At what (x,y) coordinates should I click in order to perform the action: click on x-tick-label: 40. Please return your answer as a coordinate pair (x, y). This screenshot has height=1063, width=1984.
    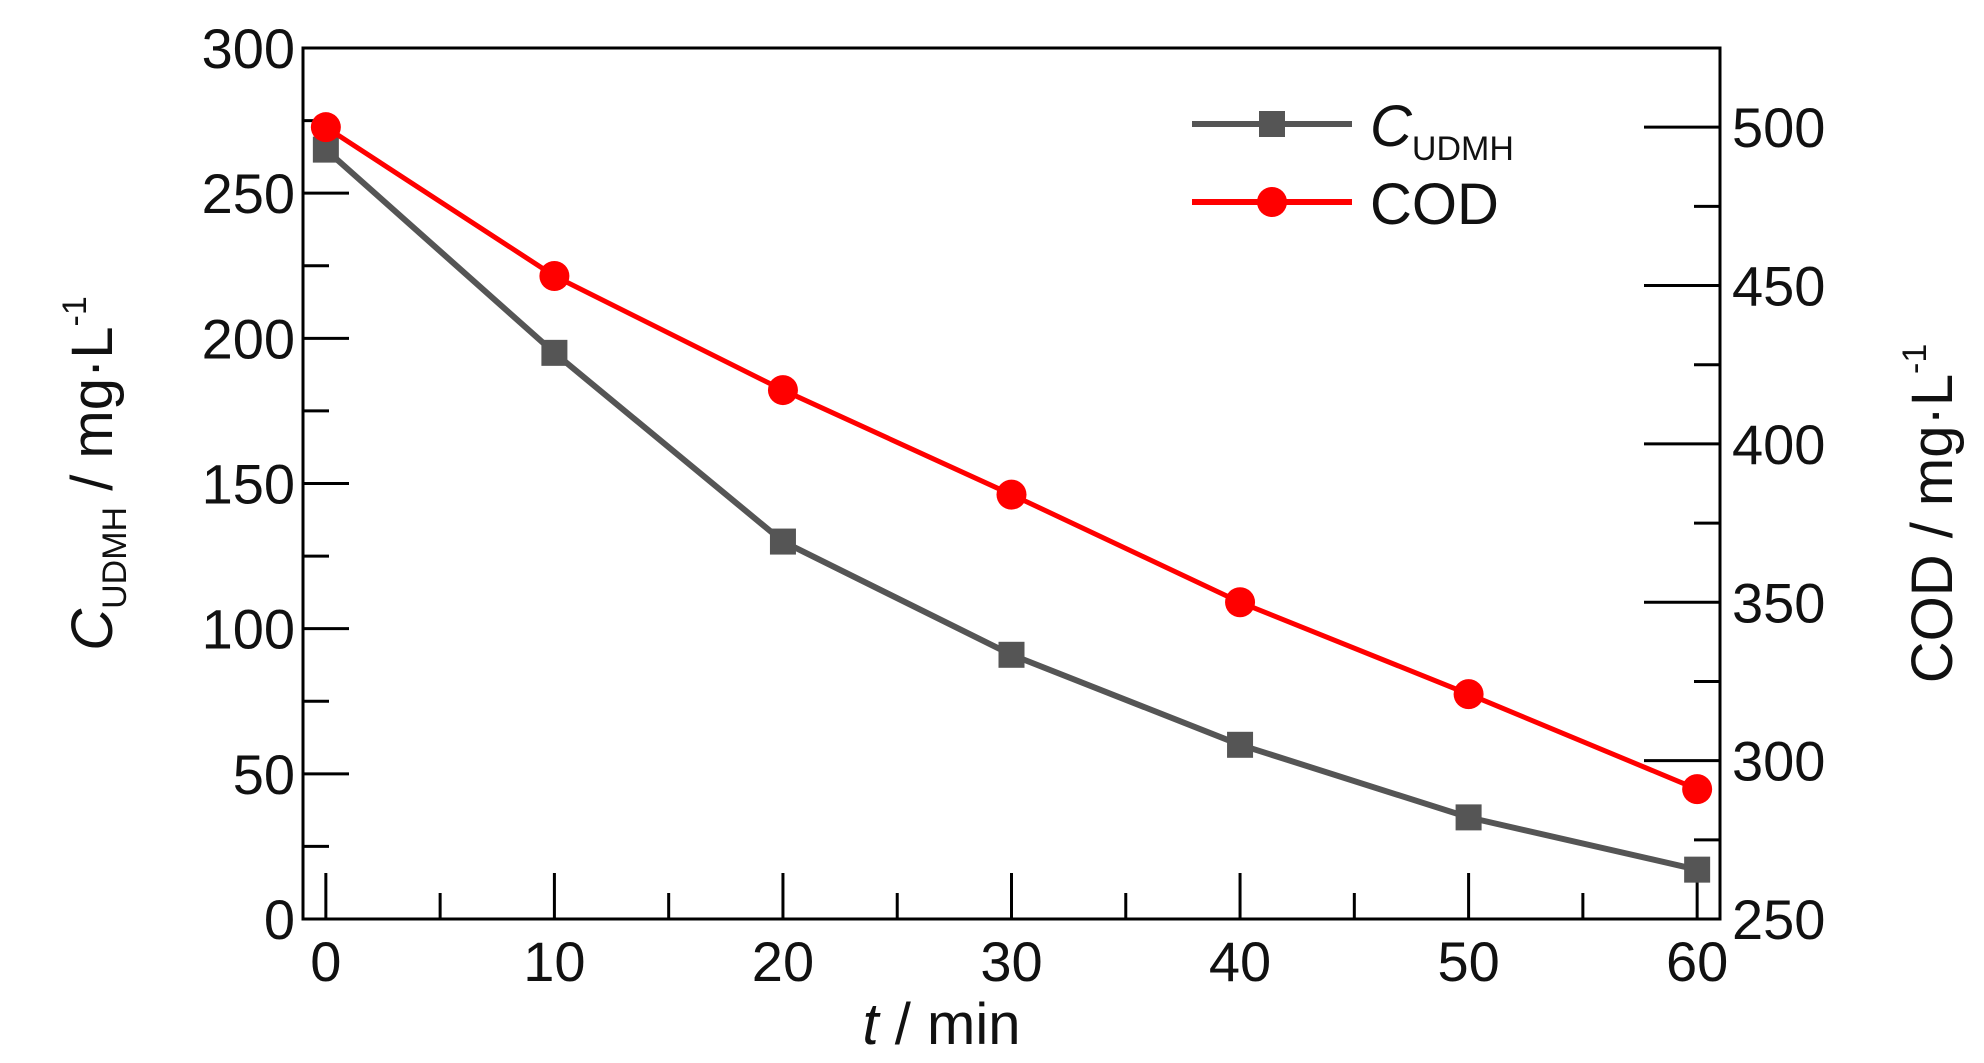
    Looking at the image, I should click on (1240, 961).